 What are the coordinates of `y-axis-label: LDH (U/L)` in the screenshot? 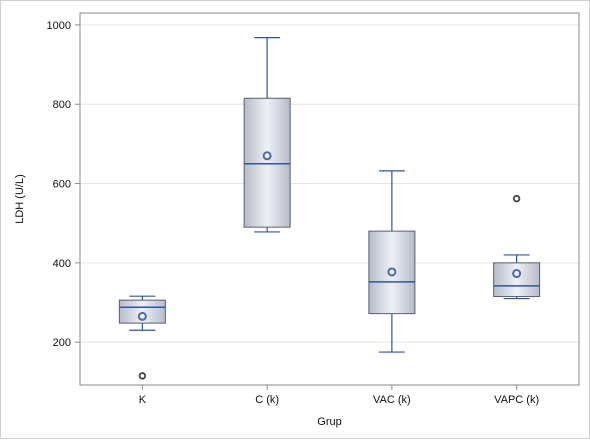 It's located at (20, 199).